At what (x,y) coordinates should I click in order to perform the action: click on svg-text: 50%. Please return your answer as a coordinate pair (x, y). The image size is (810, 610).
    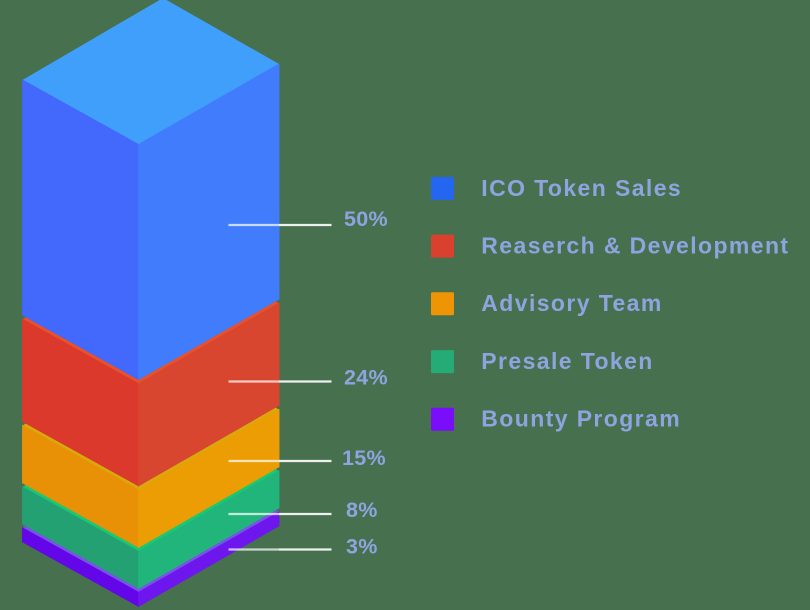
    Looking at the image, I should click on (366, 219).